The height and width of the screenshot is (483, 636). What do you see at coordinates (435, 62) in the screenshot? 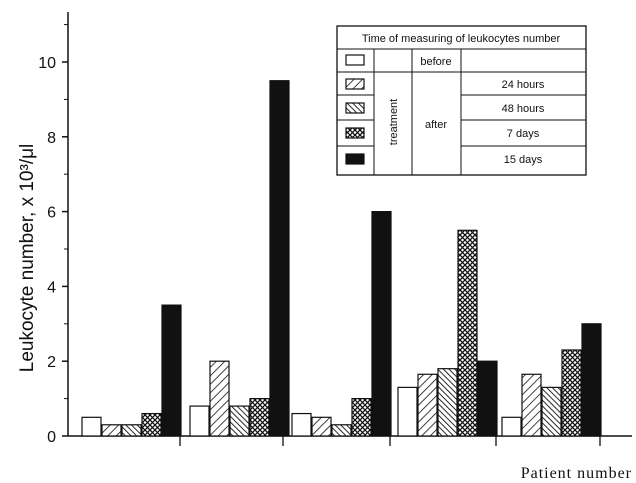
I see `legend-group-before: before` at bounding box center [435, 62].